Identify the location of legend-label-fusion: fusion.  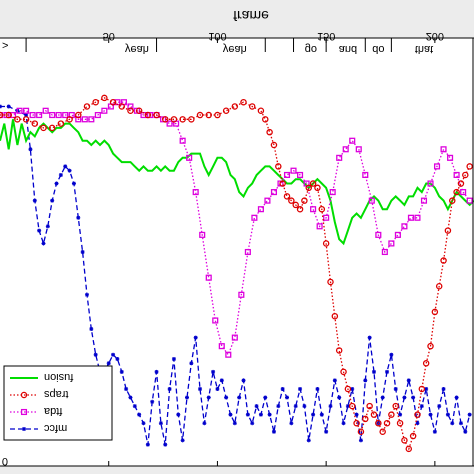
(58, 377).